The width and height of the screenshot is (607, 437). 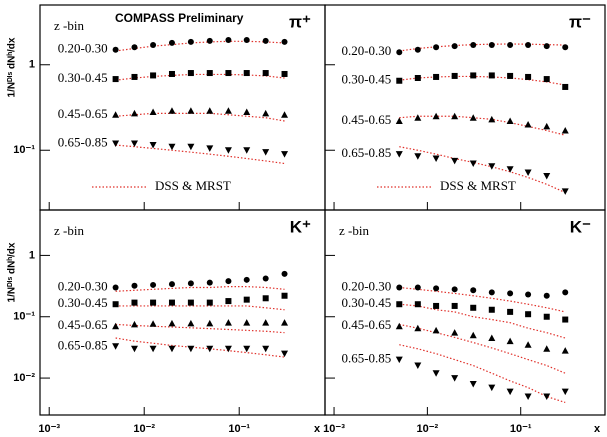 What do you see at coordinates (478, 185) in the screenshot?
I see `legend-label: DSS & MRST` at bounding box center [478, 185].